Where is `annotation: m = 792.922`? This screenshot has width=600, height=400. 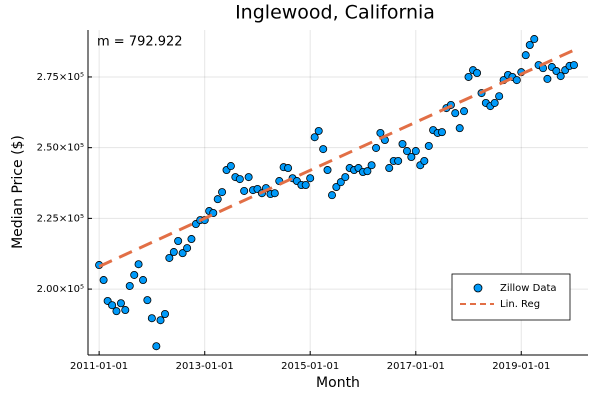
annotation: m = 792.922 is located at coordinates (140, 42).